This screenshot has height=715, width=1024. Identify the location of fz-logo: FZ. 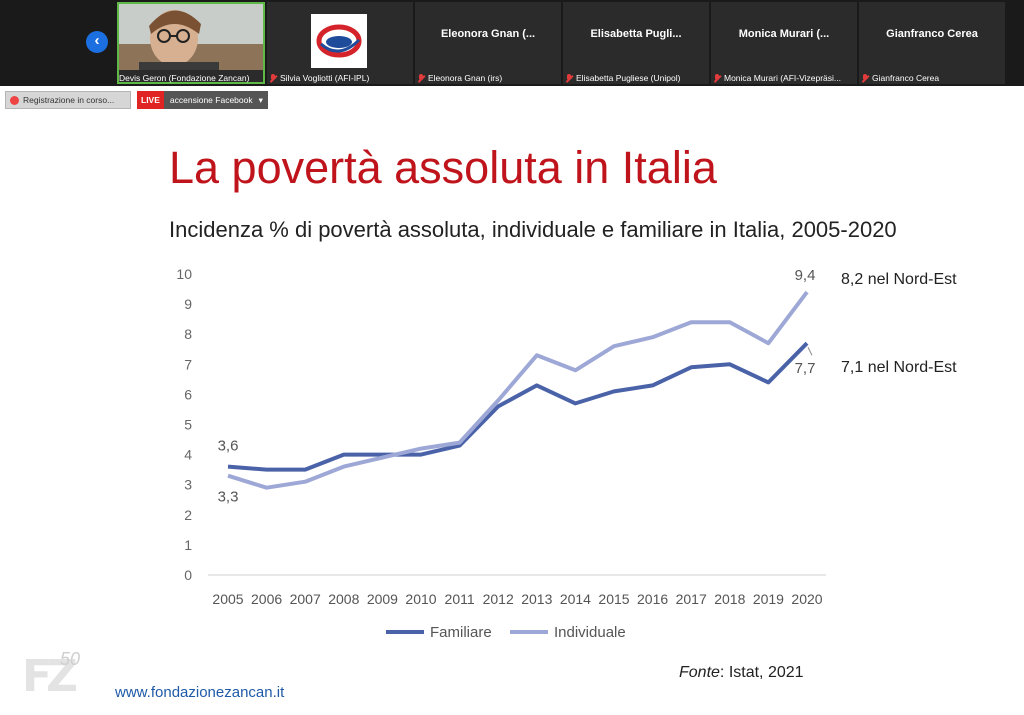
(50, 676).